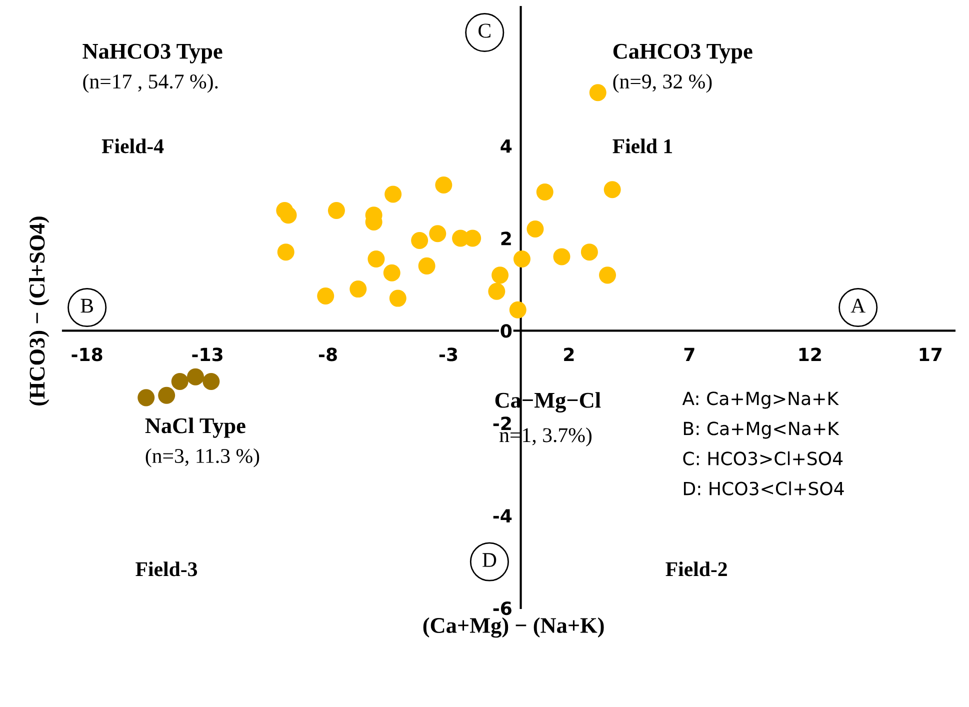  I want to click on x-tick-label: -8, so click(327, 355).